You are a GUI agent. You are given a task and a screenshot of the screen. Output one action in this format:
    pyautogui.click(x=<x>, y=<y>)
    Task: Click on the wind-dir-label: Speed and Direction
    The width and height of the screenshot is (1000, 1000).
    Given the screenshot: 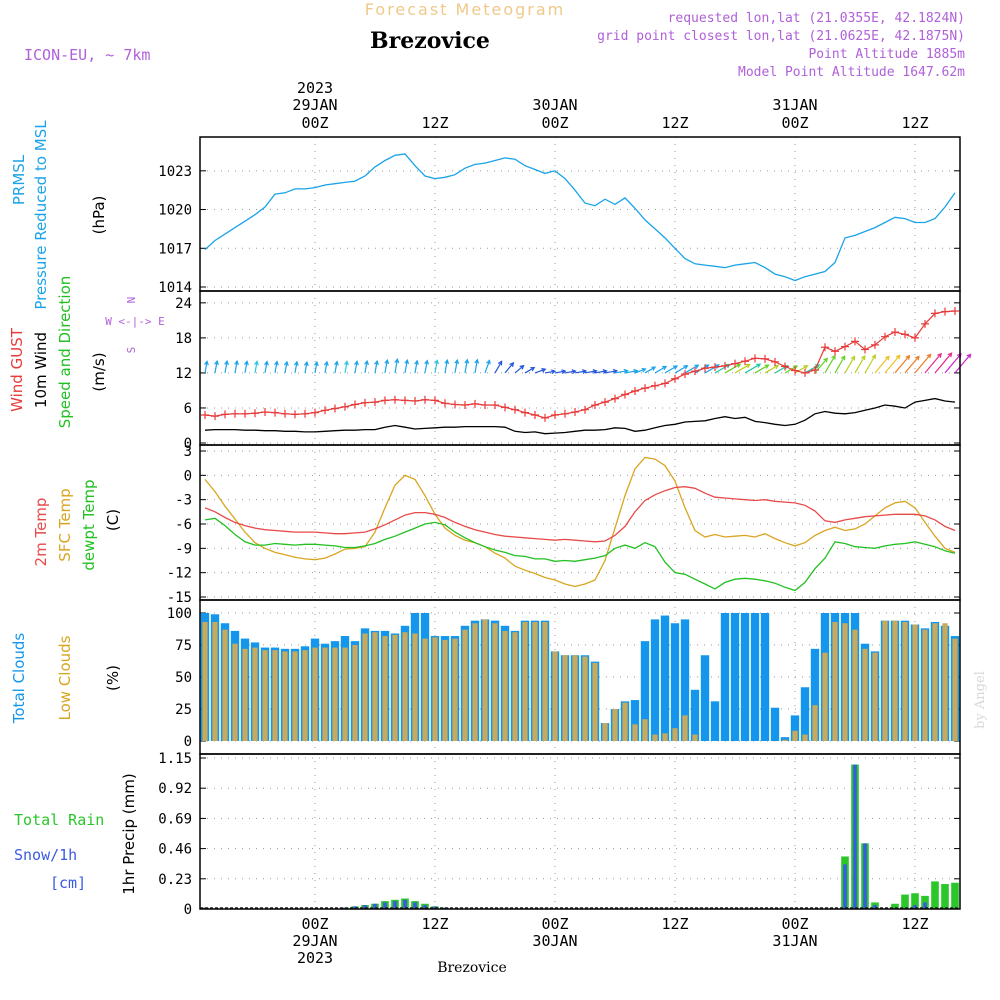 What is the action you would take?
    pyautogui.click(x=65, y=352)
    